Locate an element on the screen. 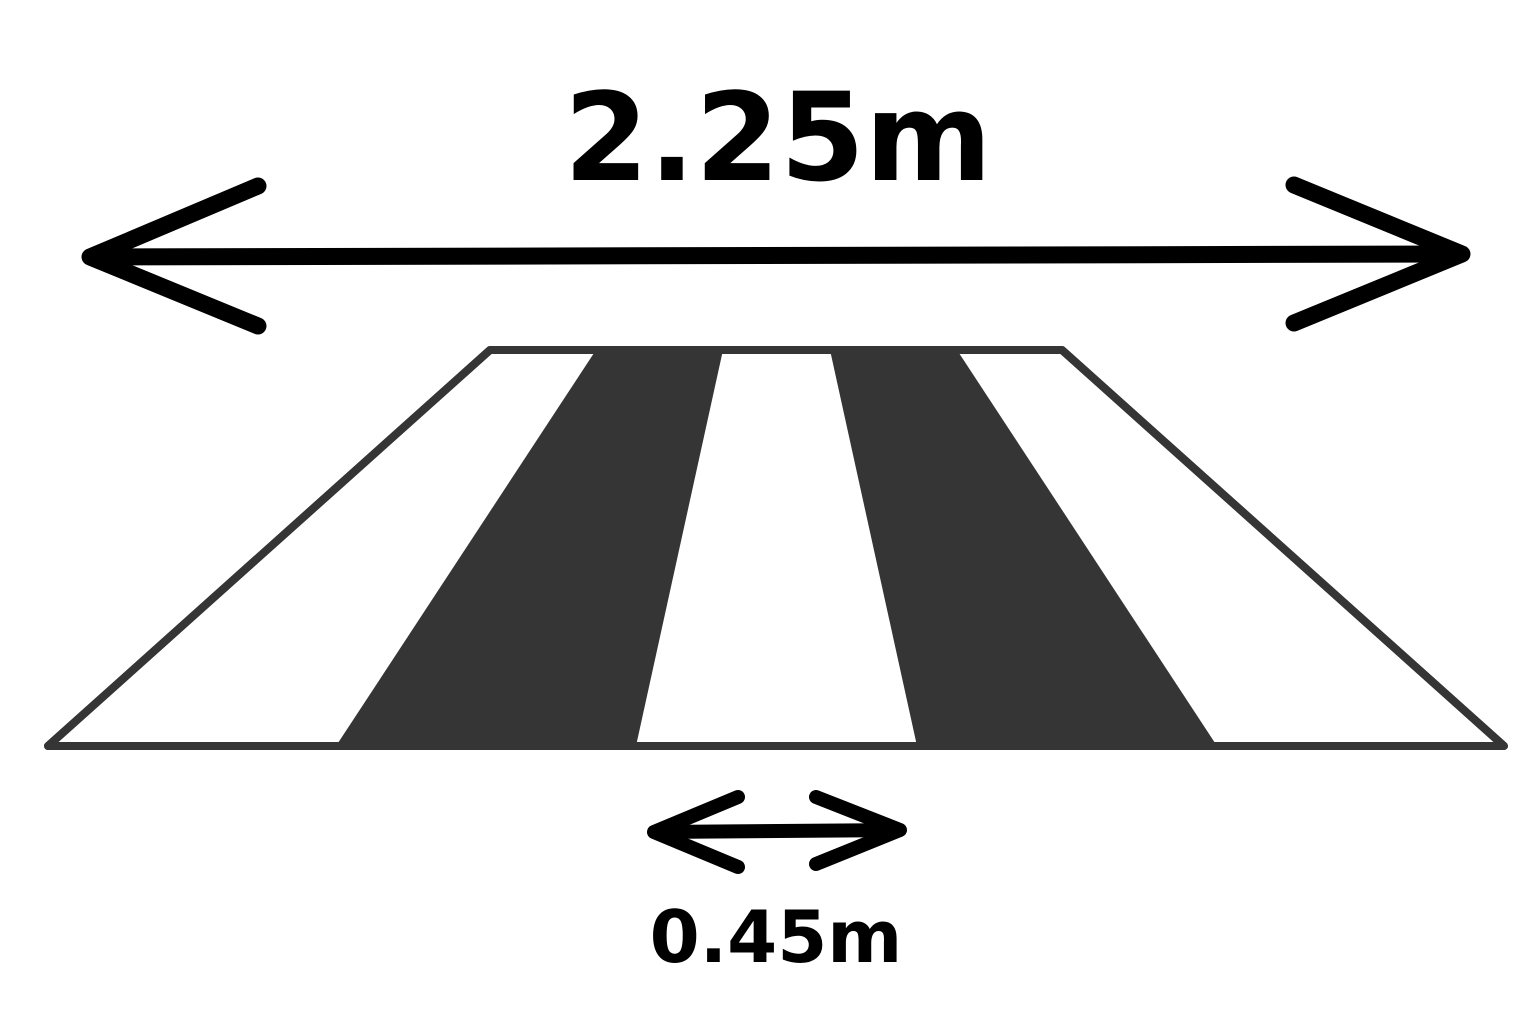  total-width-arrow-shaft is located at coordinates (776, 255).